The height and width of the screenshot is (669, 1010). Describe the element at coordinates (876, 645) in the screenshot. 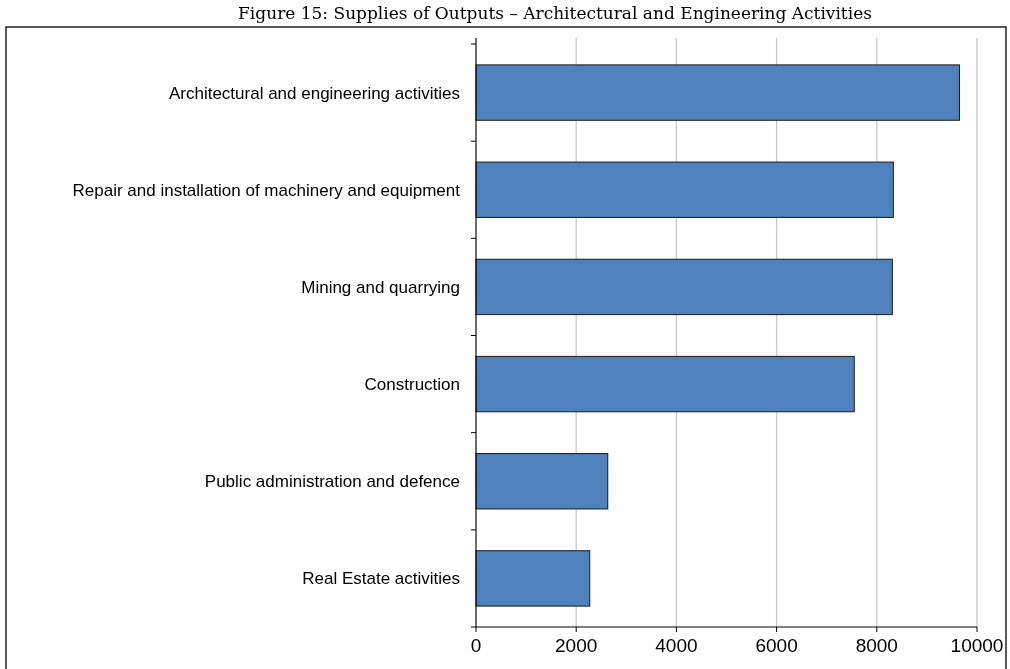

I see `x-tick-label: 8000` at that location.